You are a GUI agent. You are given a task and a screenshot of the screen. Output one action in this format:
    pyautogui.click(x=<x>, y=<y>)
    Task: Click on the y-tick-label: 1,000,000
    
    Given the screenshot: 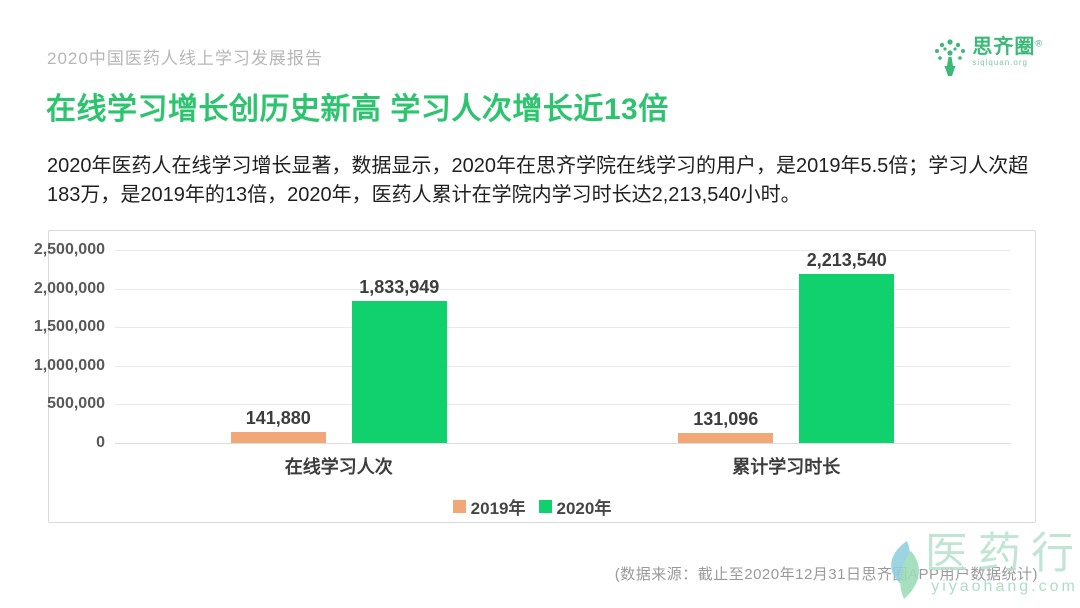 What is the action you would take?
    pyautogui.click(x=69, y=365)
    